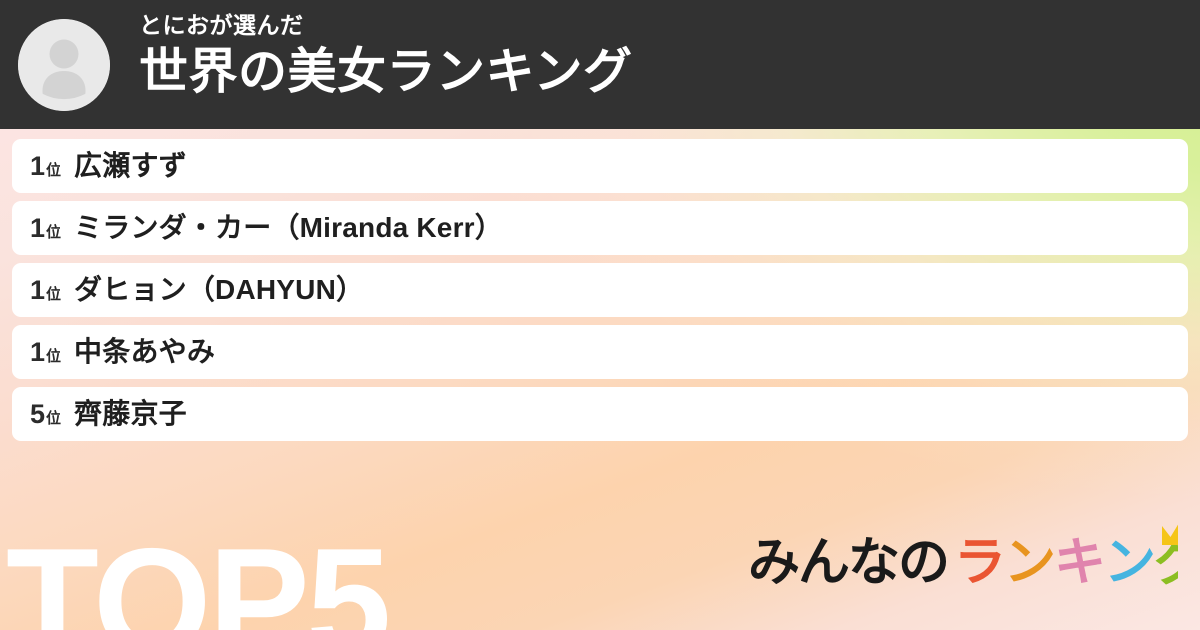 The width and height of the screenshot is (1200, 630). Describe the element at coordinates (600, 166) in the screenshot. I see `list-item: 1 位 広瀬すず` at that location.